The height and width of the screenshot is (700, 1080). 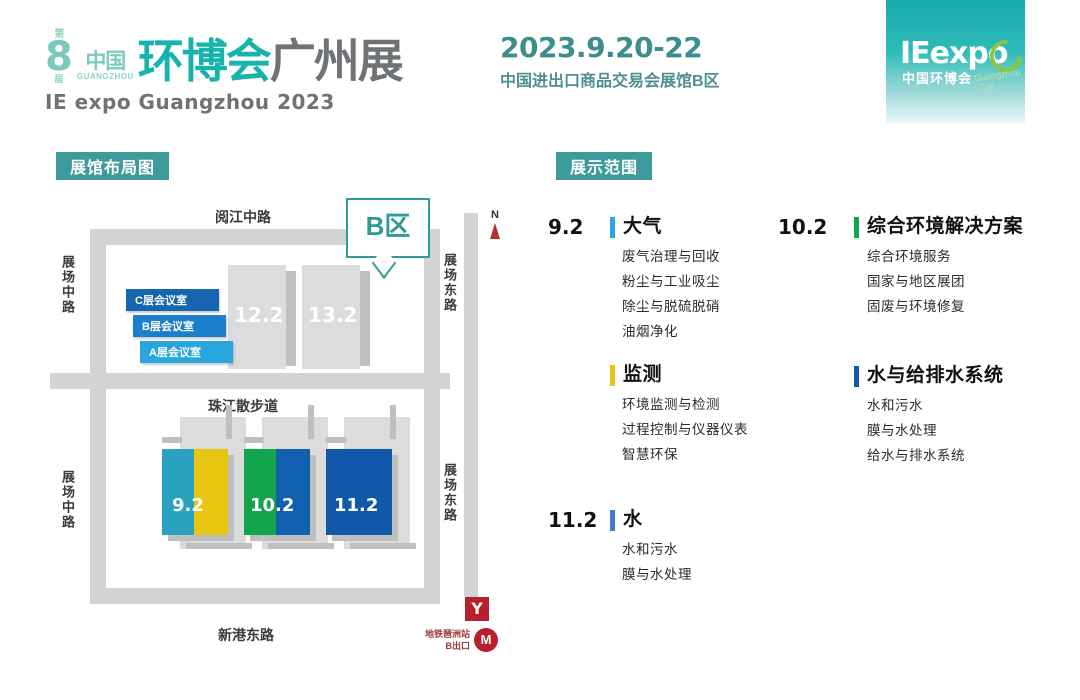 I want to click on brand-chinese: 中国环博会, so click(x=937, y=78).